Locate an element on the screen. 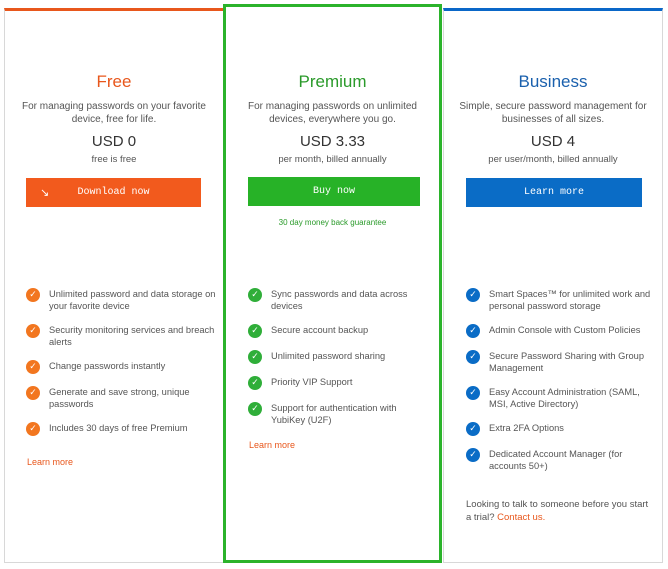 Image resolution: width=668 pixels, height=569 pixels. plan-billing: per month, billed annually is located at coordinates (332, 159).